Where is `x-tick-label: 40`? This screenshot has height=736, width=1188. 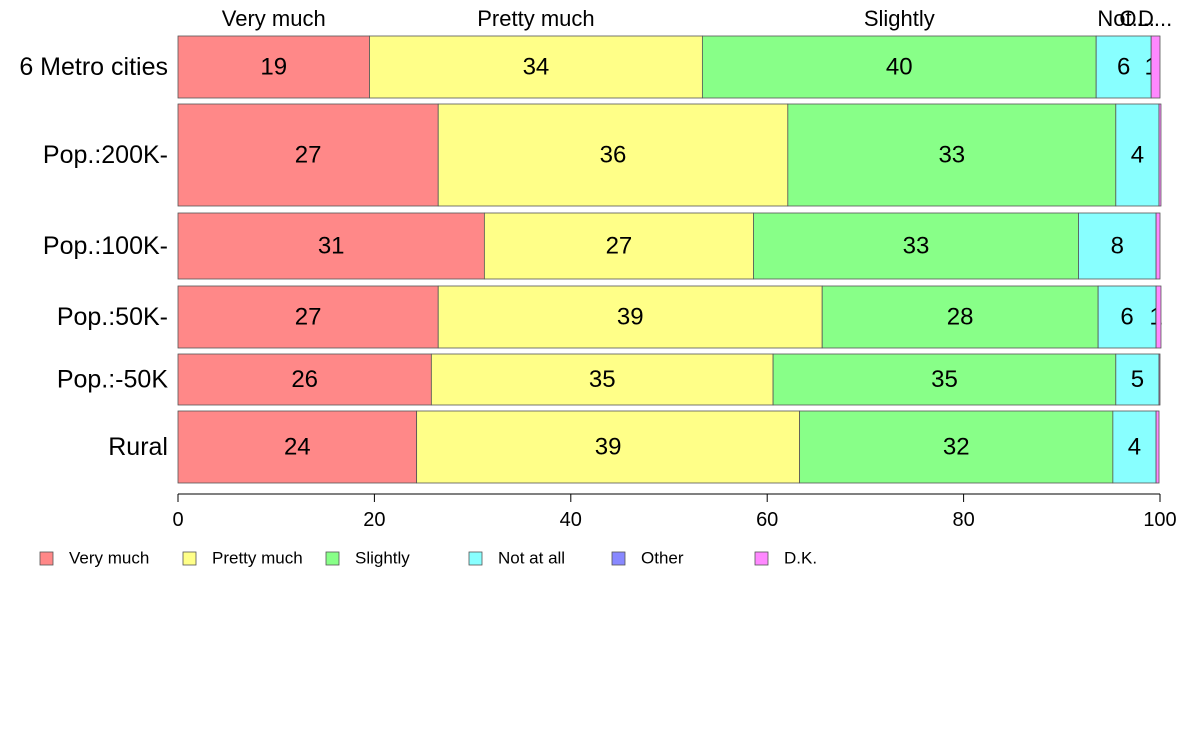
x-tick-label: 40 is located at coordinates (571, 520).